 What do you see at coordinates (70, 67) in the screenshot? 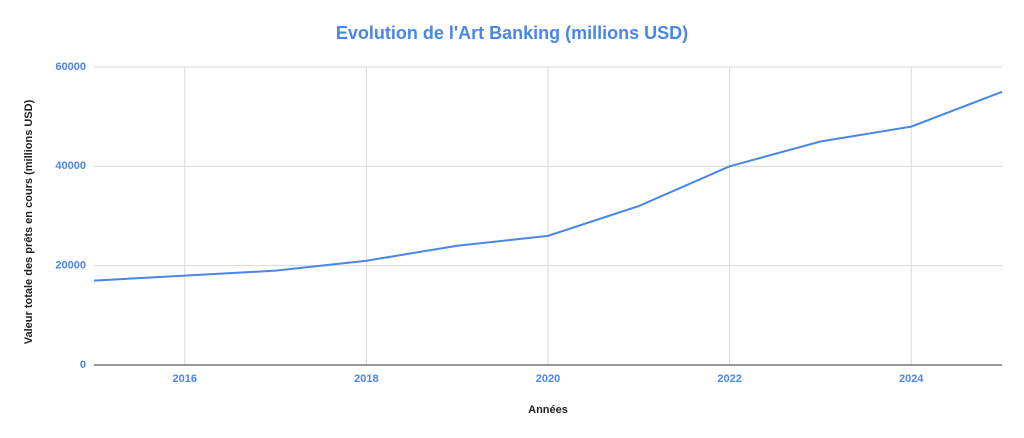
I see `y-tick-label: 60000` at bounding box center [70, 67].